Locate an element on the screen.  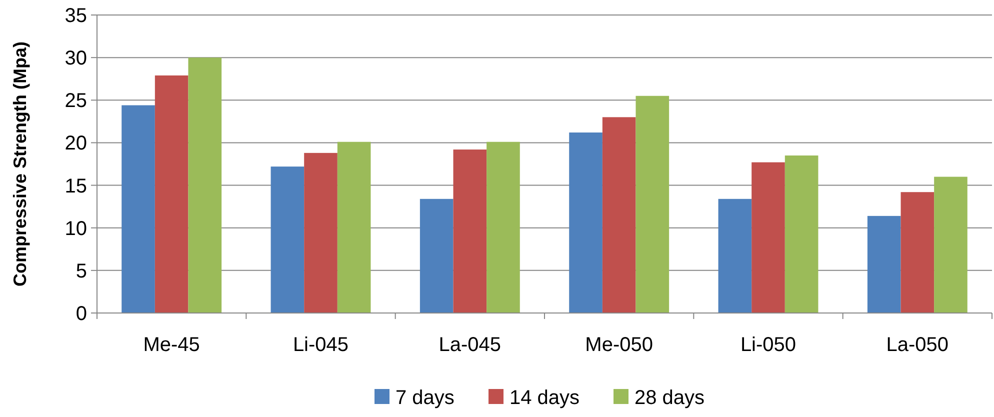
x-tick-label: Li-045 is located at coordinates (320, 345).